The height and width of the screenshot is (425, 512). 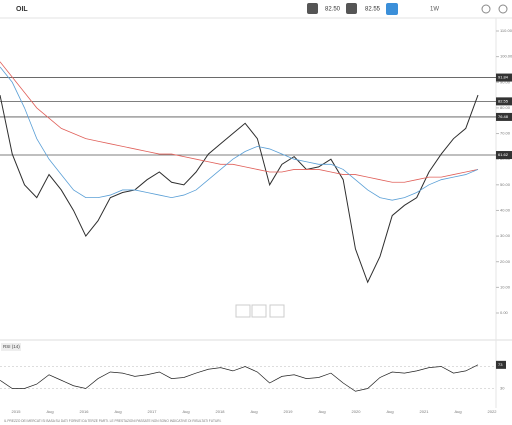 I want to click on sell-price: 82.50, so click(x=333, y=10).